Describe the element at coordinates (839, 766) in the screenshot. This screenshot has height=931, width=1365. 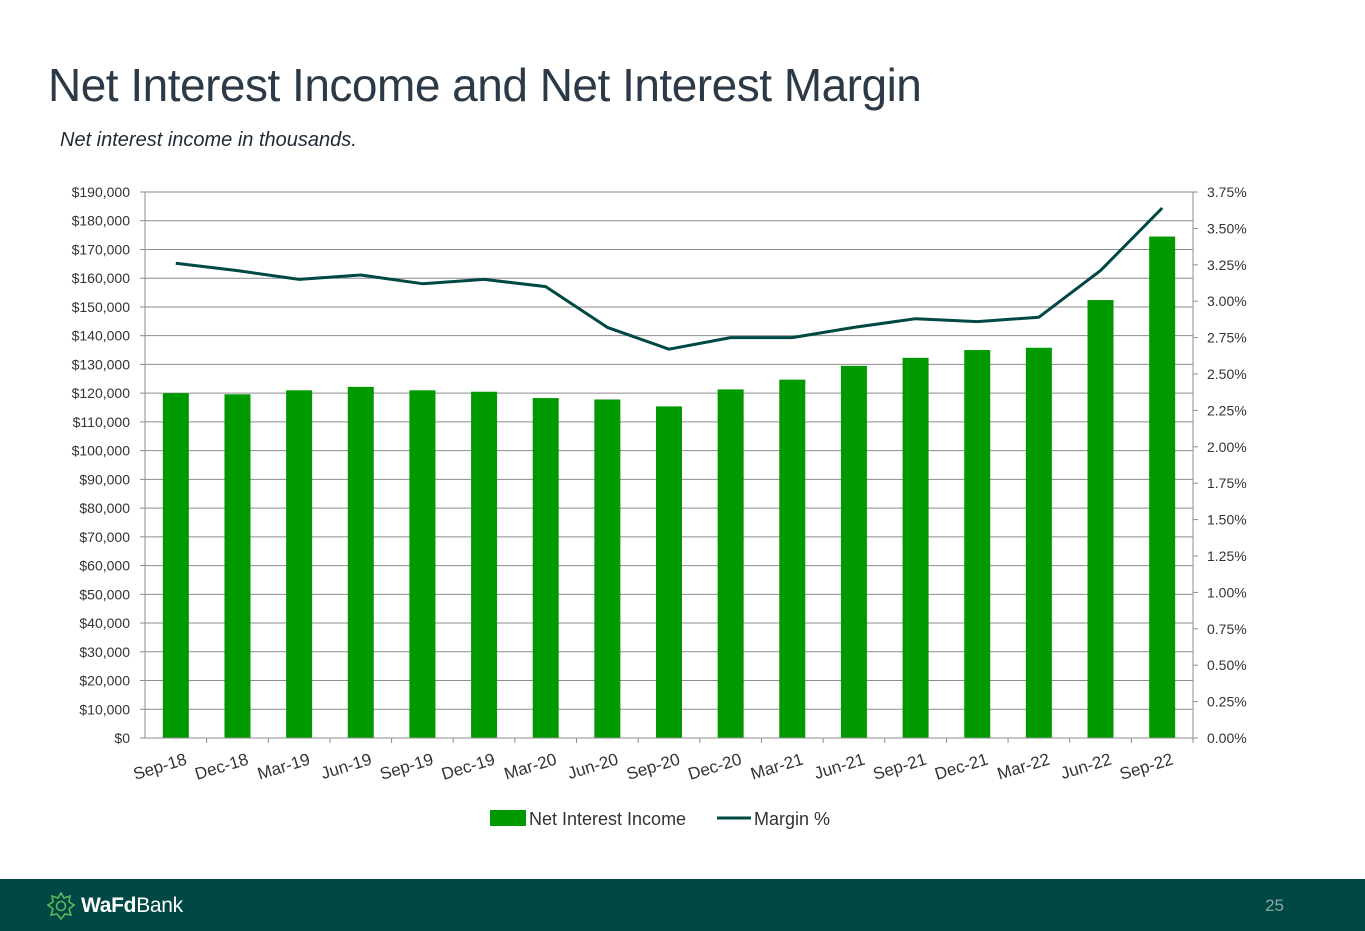
I see `x-axis-tick-label: Jun-21` at that location.